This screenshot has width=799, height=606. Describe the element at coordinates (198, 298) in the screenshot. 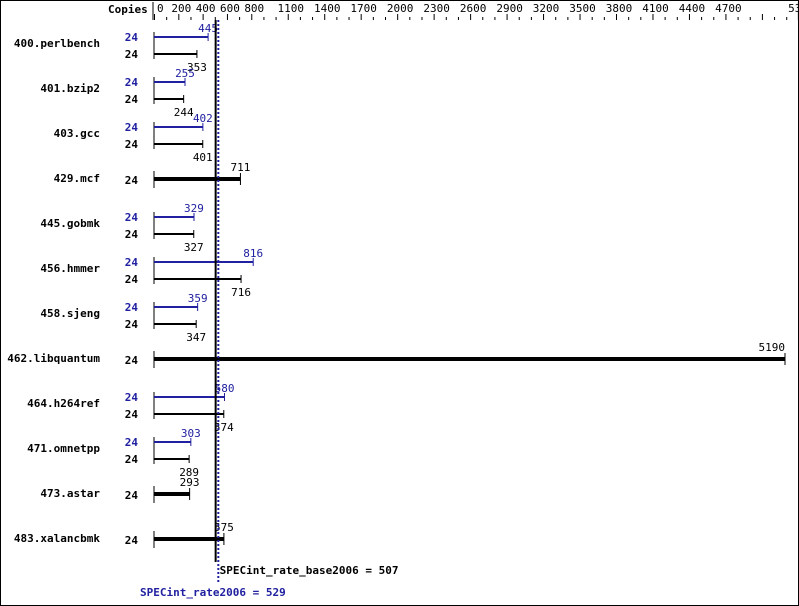

I see `peak-value-label: 359` at that location.